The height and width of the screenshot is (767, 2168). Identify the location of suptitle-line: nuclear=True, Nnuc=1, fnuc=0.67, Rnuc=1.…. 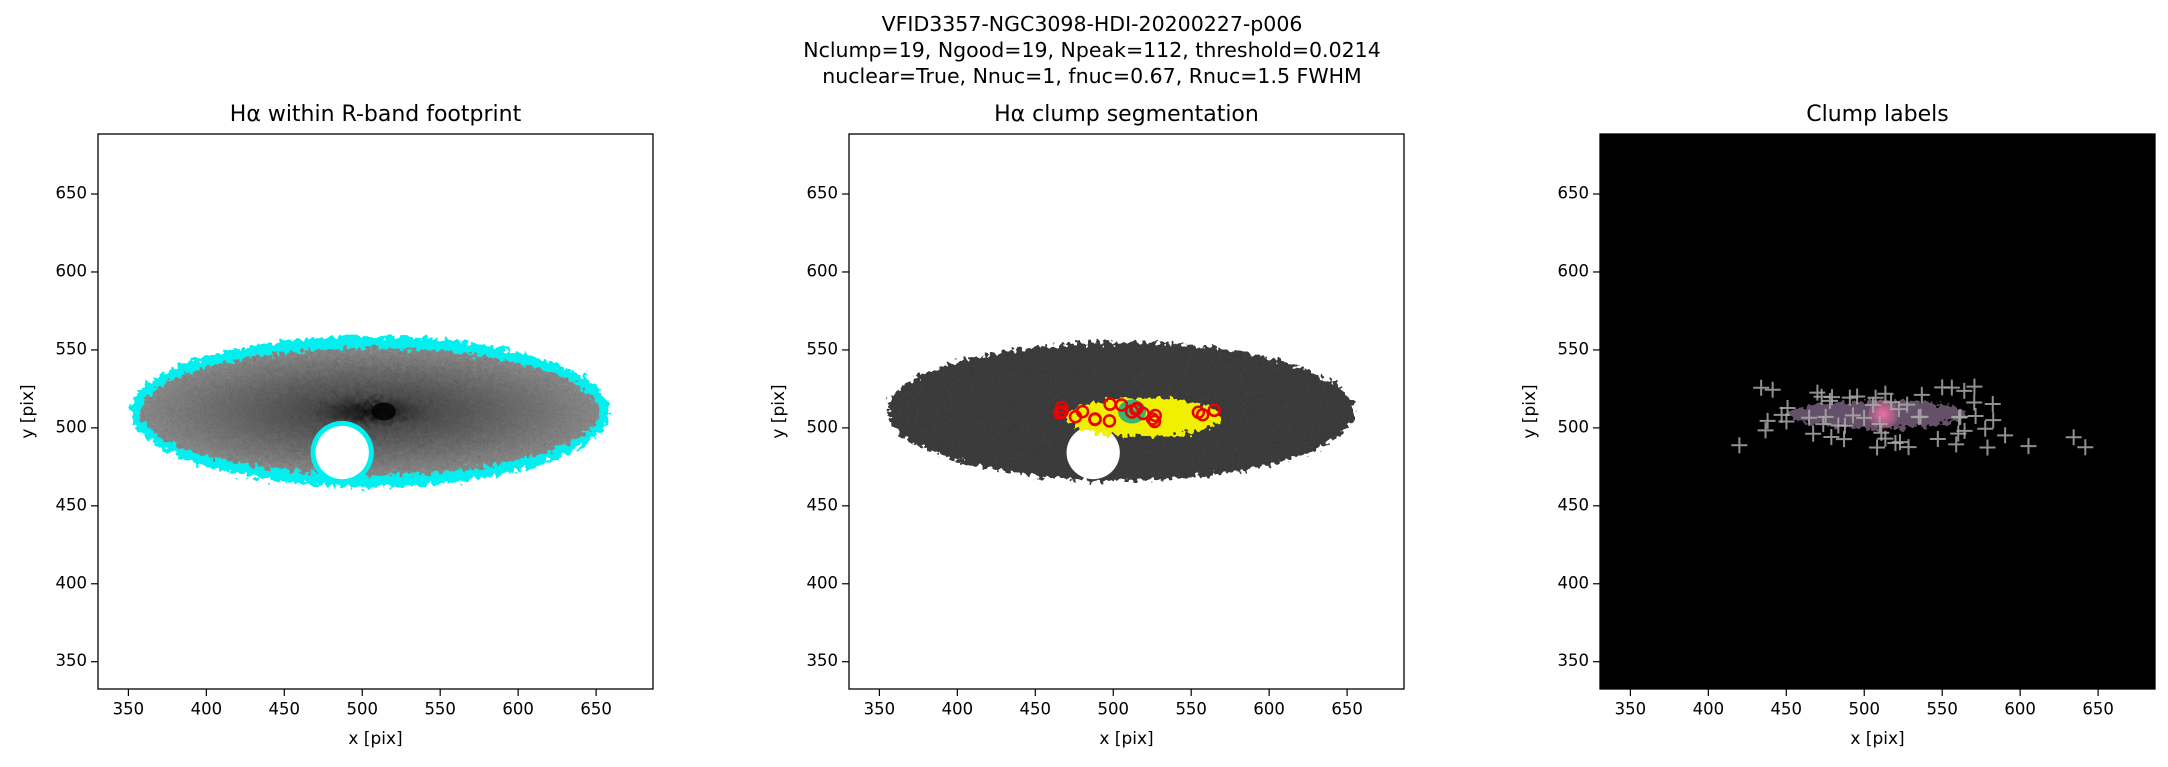
(1091, 76).